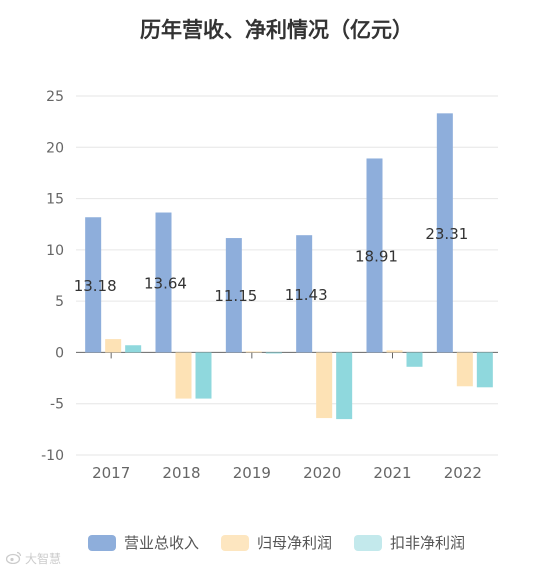 The image size is (553, 570). I want to click on legend-swatch-deducted-profit, so click(368, 542).